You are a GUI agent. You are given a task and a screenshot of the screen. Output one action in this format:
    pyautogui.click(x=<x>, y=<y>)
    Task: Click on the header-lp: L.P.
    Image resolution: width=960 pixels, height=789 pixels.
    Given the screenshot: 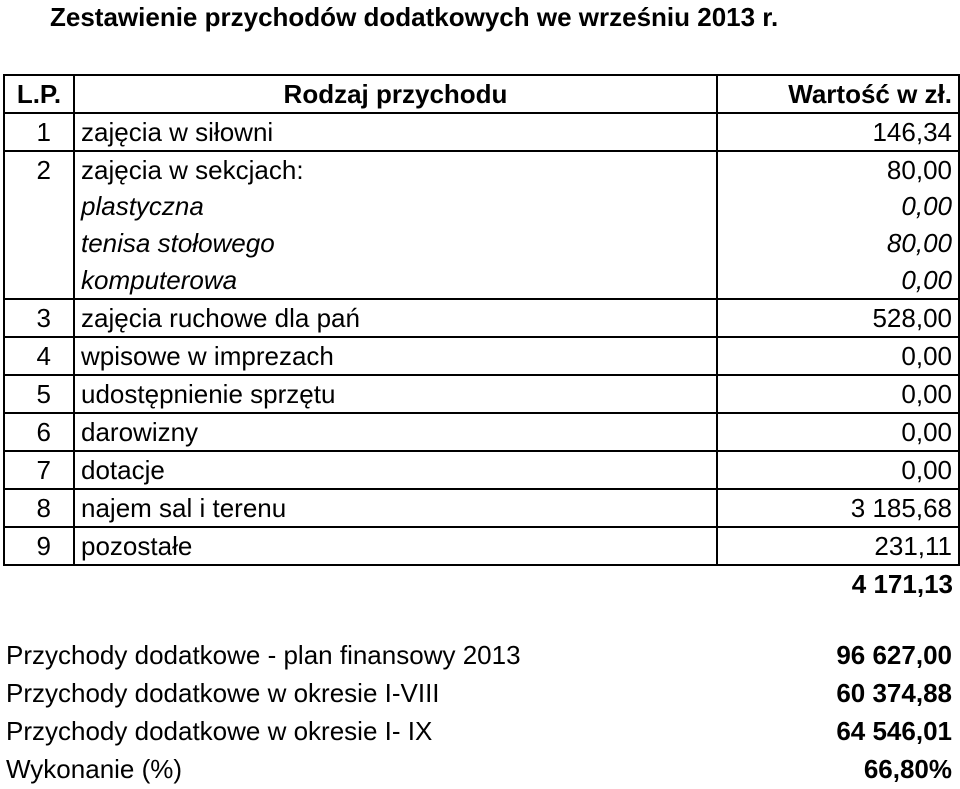 What is the action you would take?
    pyautogui.click(x=39, y=94)
    